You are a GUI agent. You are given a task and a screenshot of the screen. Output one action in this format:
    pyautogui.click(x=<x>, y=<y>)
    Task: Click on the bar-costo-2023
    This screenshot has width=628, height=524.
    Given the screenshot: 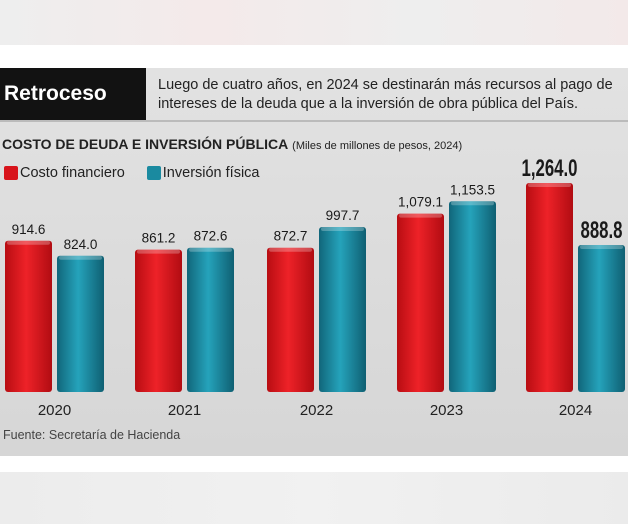 What is the action you would take?
    pyautogui.click(x=420, y=302)
    